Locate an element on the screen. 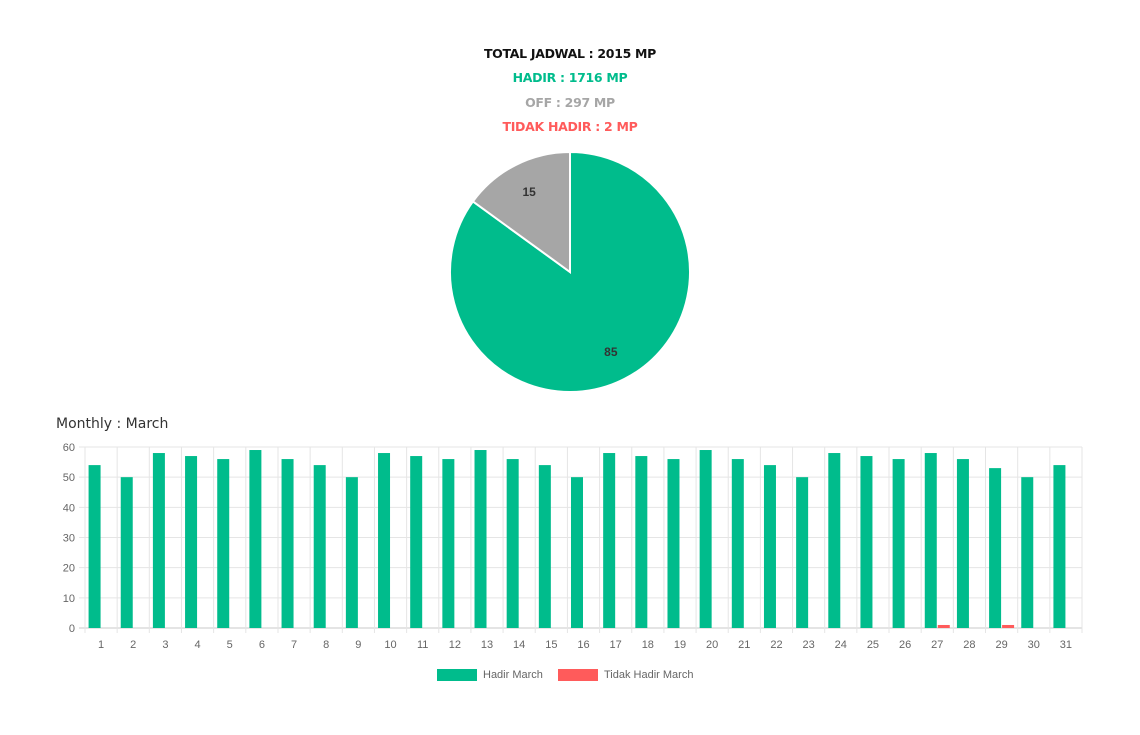 This screenshot has width=1140, height=735. legend-swatch-hadir is located at coordinates (457, 675).